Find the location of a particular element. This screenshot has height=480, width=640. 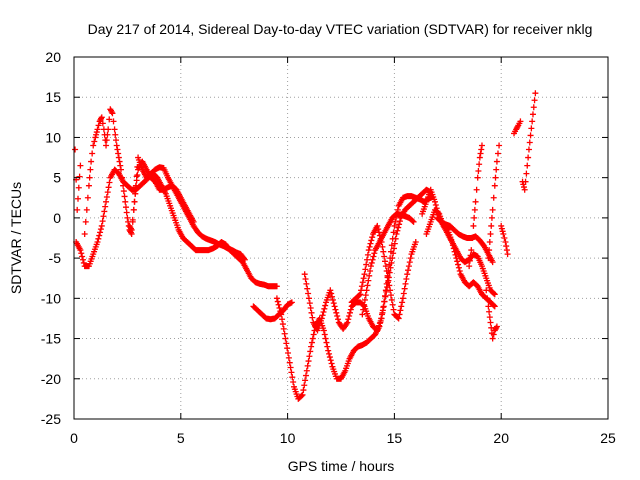

y-tick-label: -25 is located at coordinates (51, 419).